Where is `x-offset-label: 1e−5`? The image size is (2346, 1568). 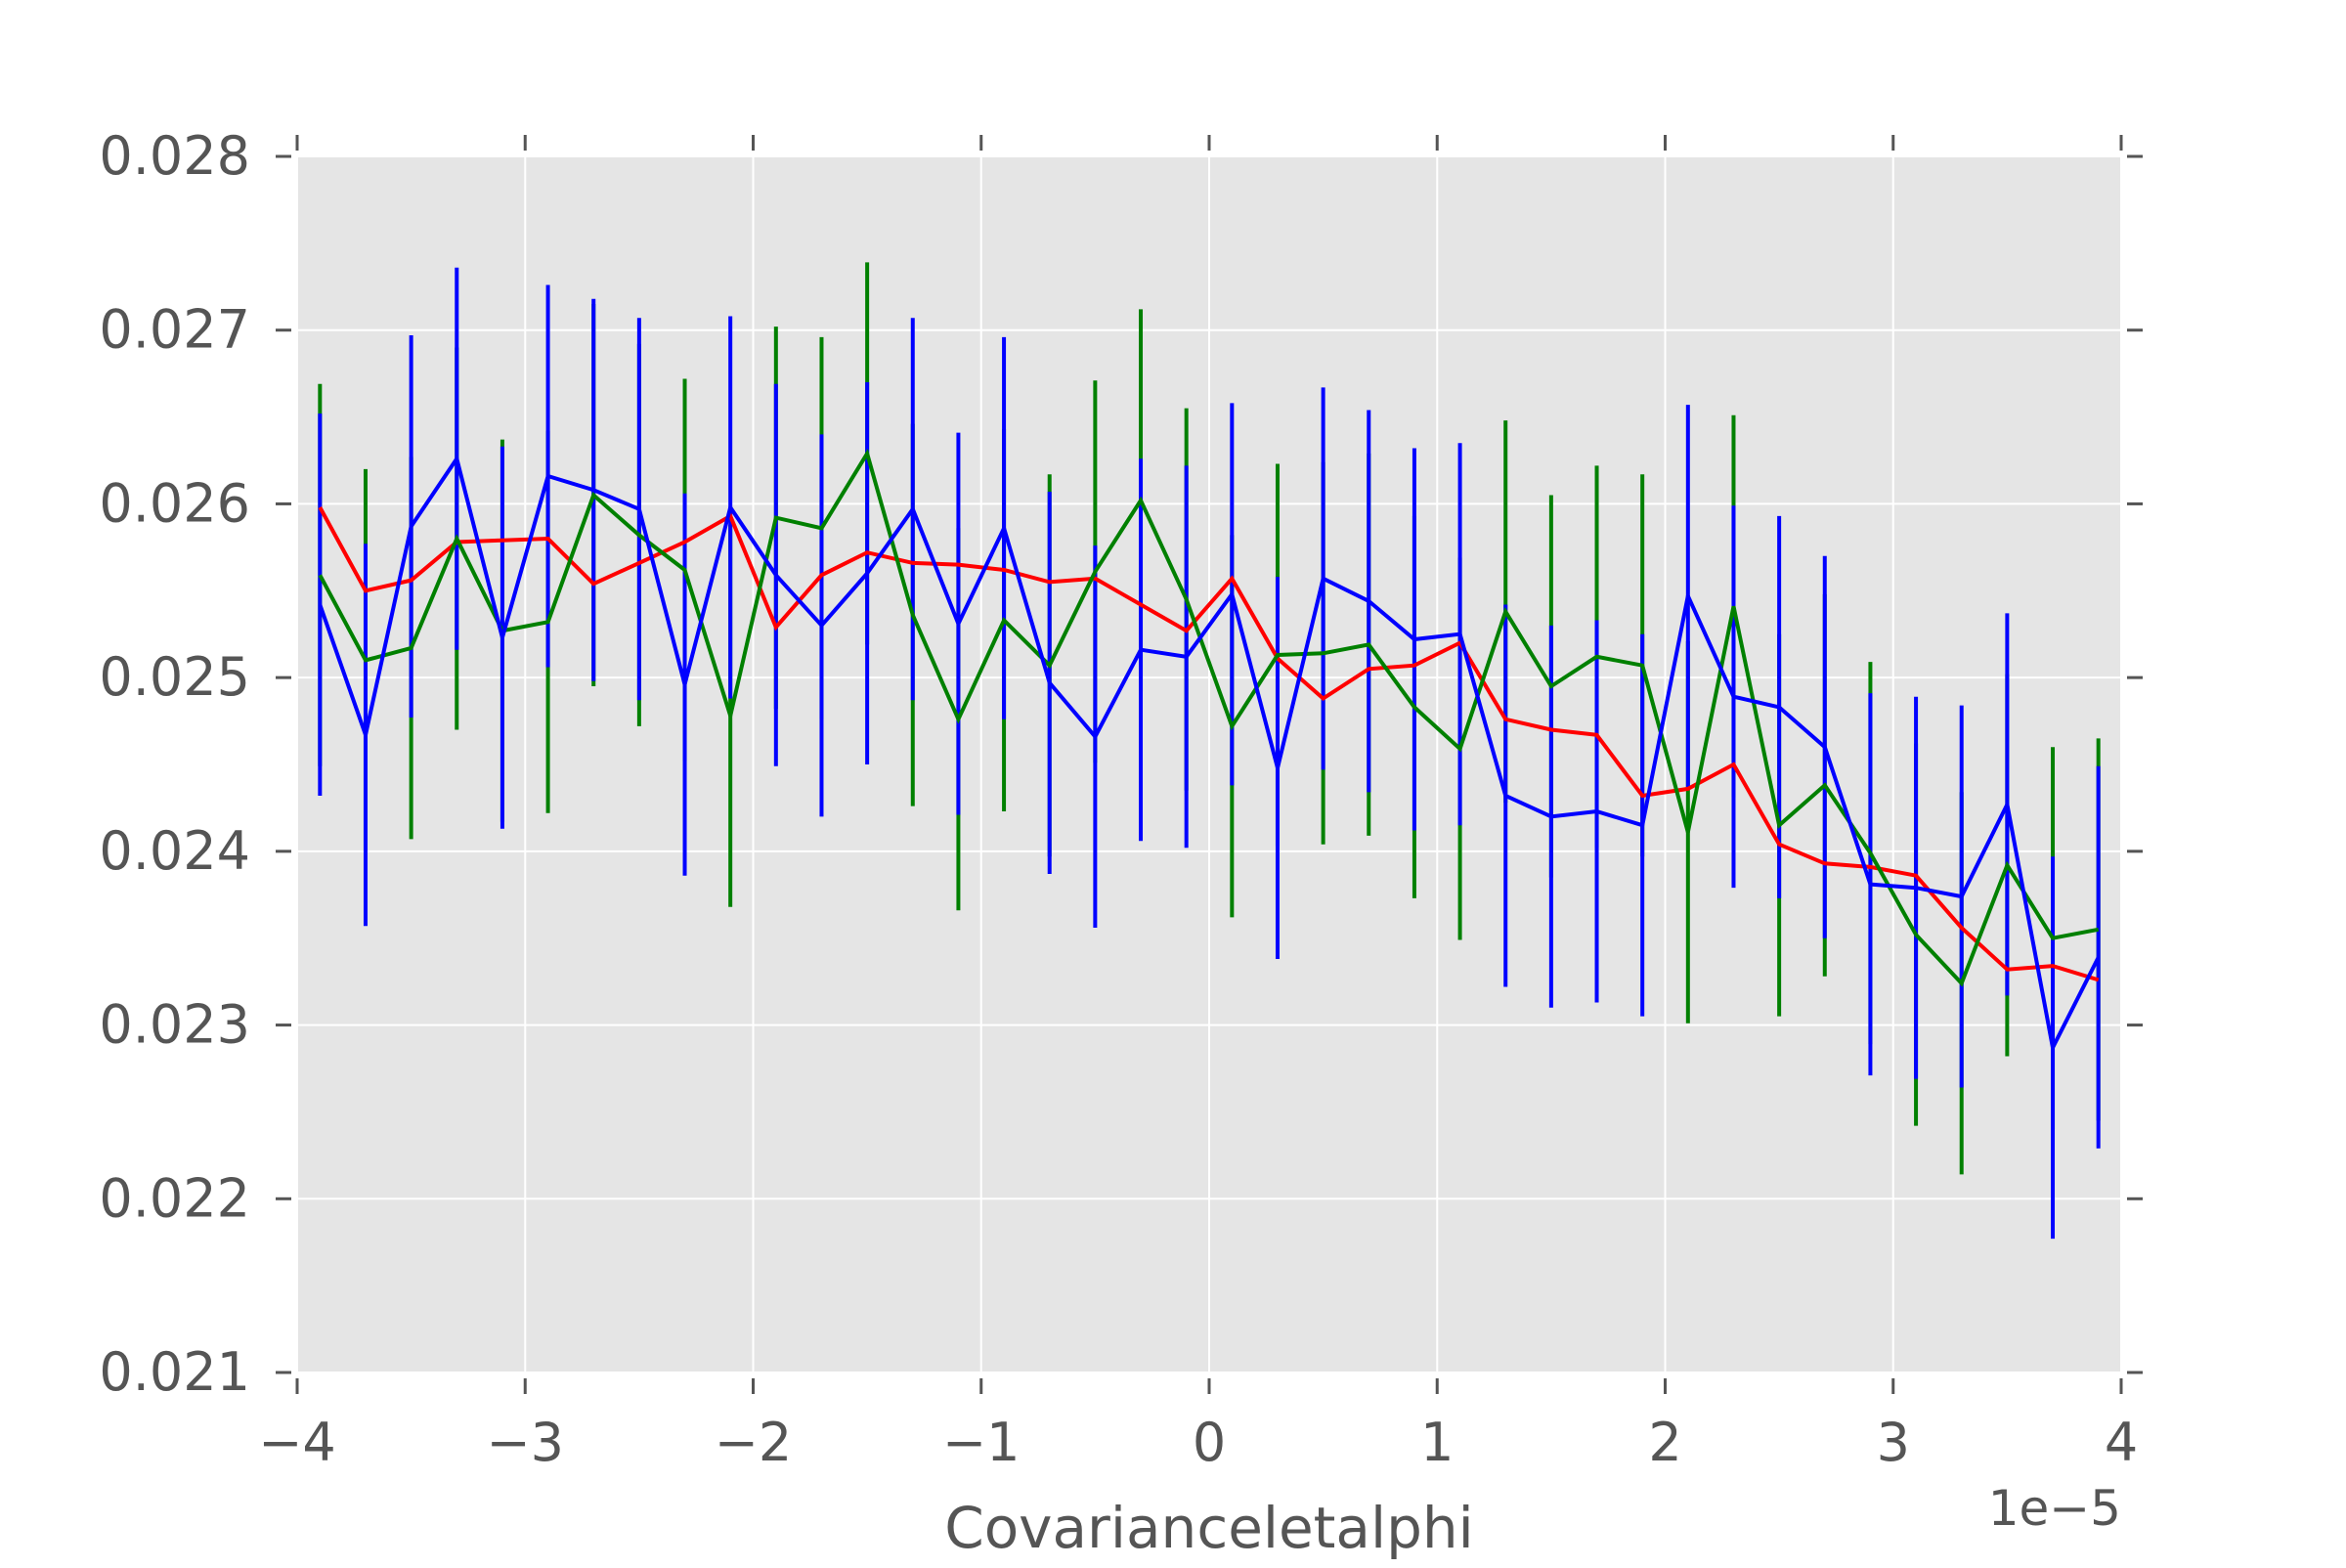
x-offset-label: 1e−5 is located at coordinates (2054, 1508).